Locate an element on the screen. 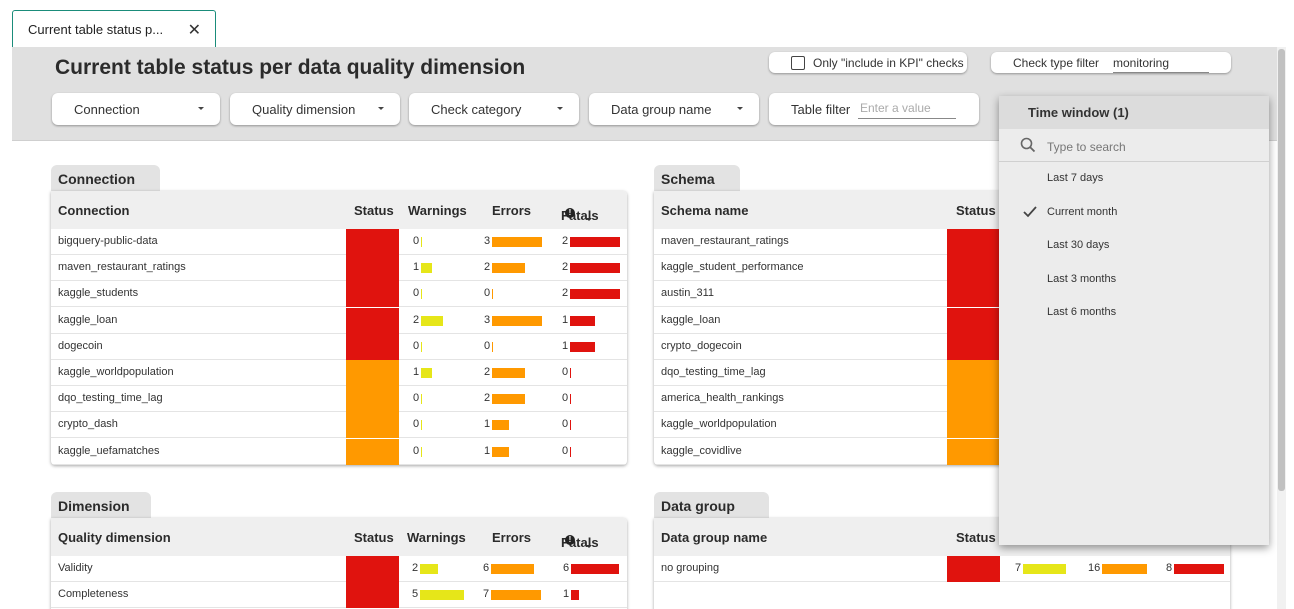 This screenshot has height=609, width=1294. row-name: america_health_rankings is located at coordinates (722, 398).